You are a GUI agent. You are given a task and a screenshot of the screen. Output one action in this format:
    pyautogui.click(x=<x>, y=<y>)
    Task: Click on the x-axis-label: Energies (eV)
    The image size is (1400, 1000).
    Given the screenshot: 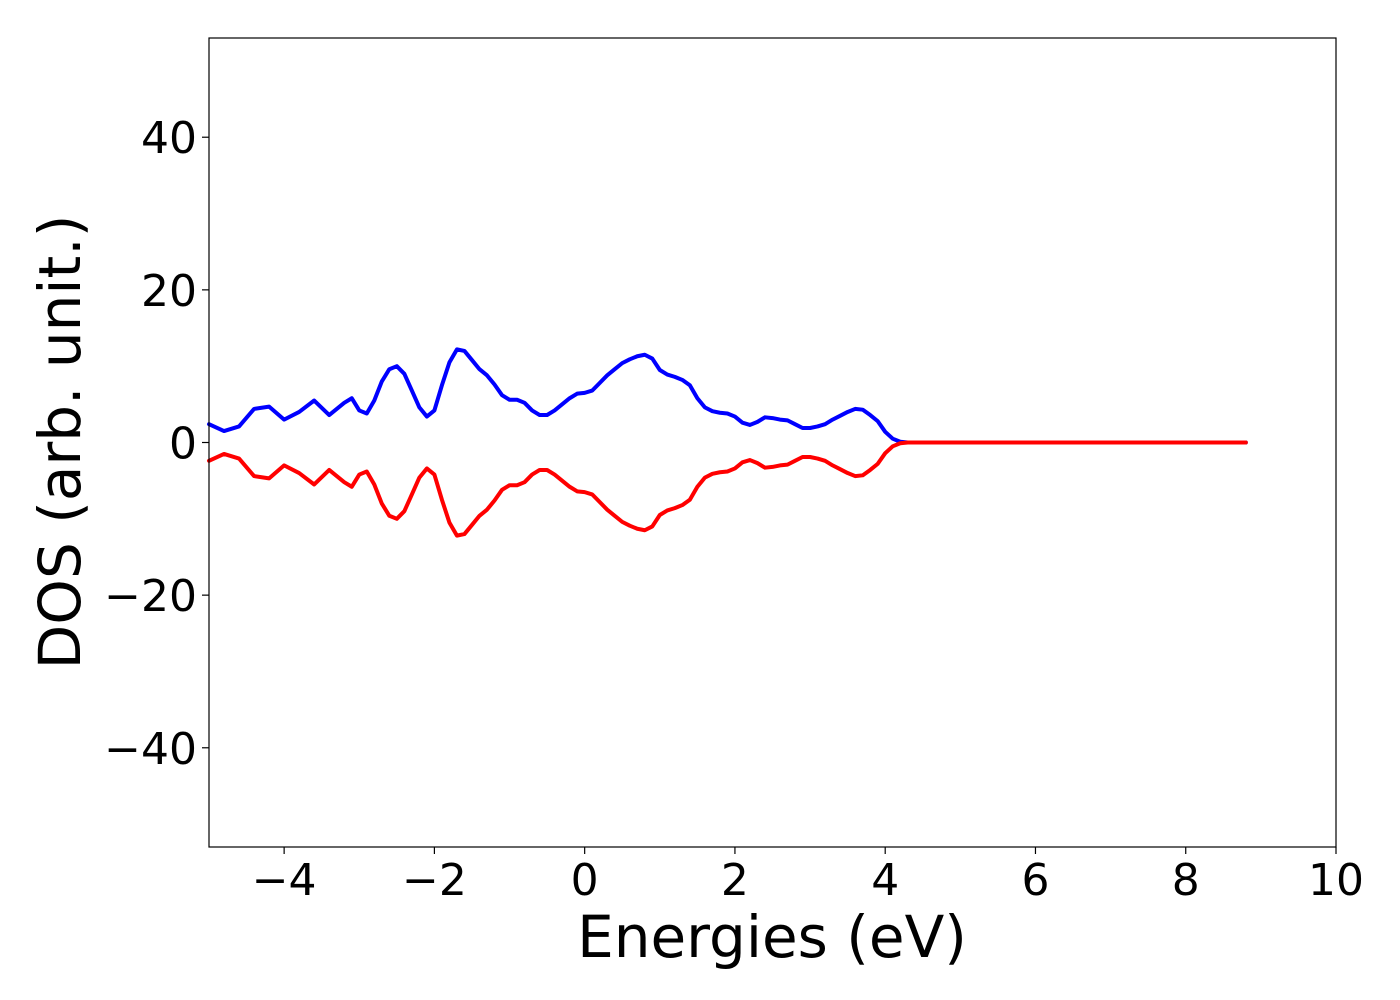 What is the action you would take?
    pyautogui.click(x=772, y=937)
    